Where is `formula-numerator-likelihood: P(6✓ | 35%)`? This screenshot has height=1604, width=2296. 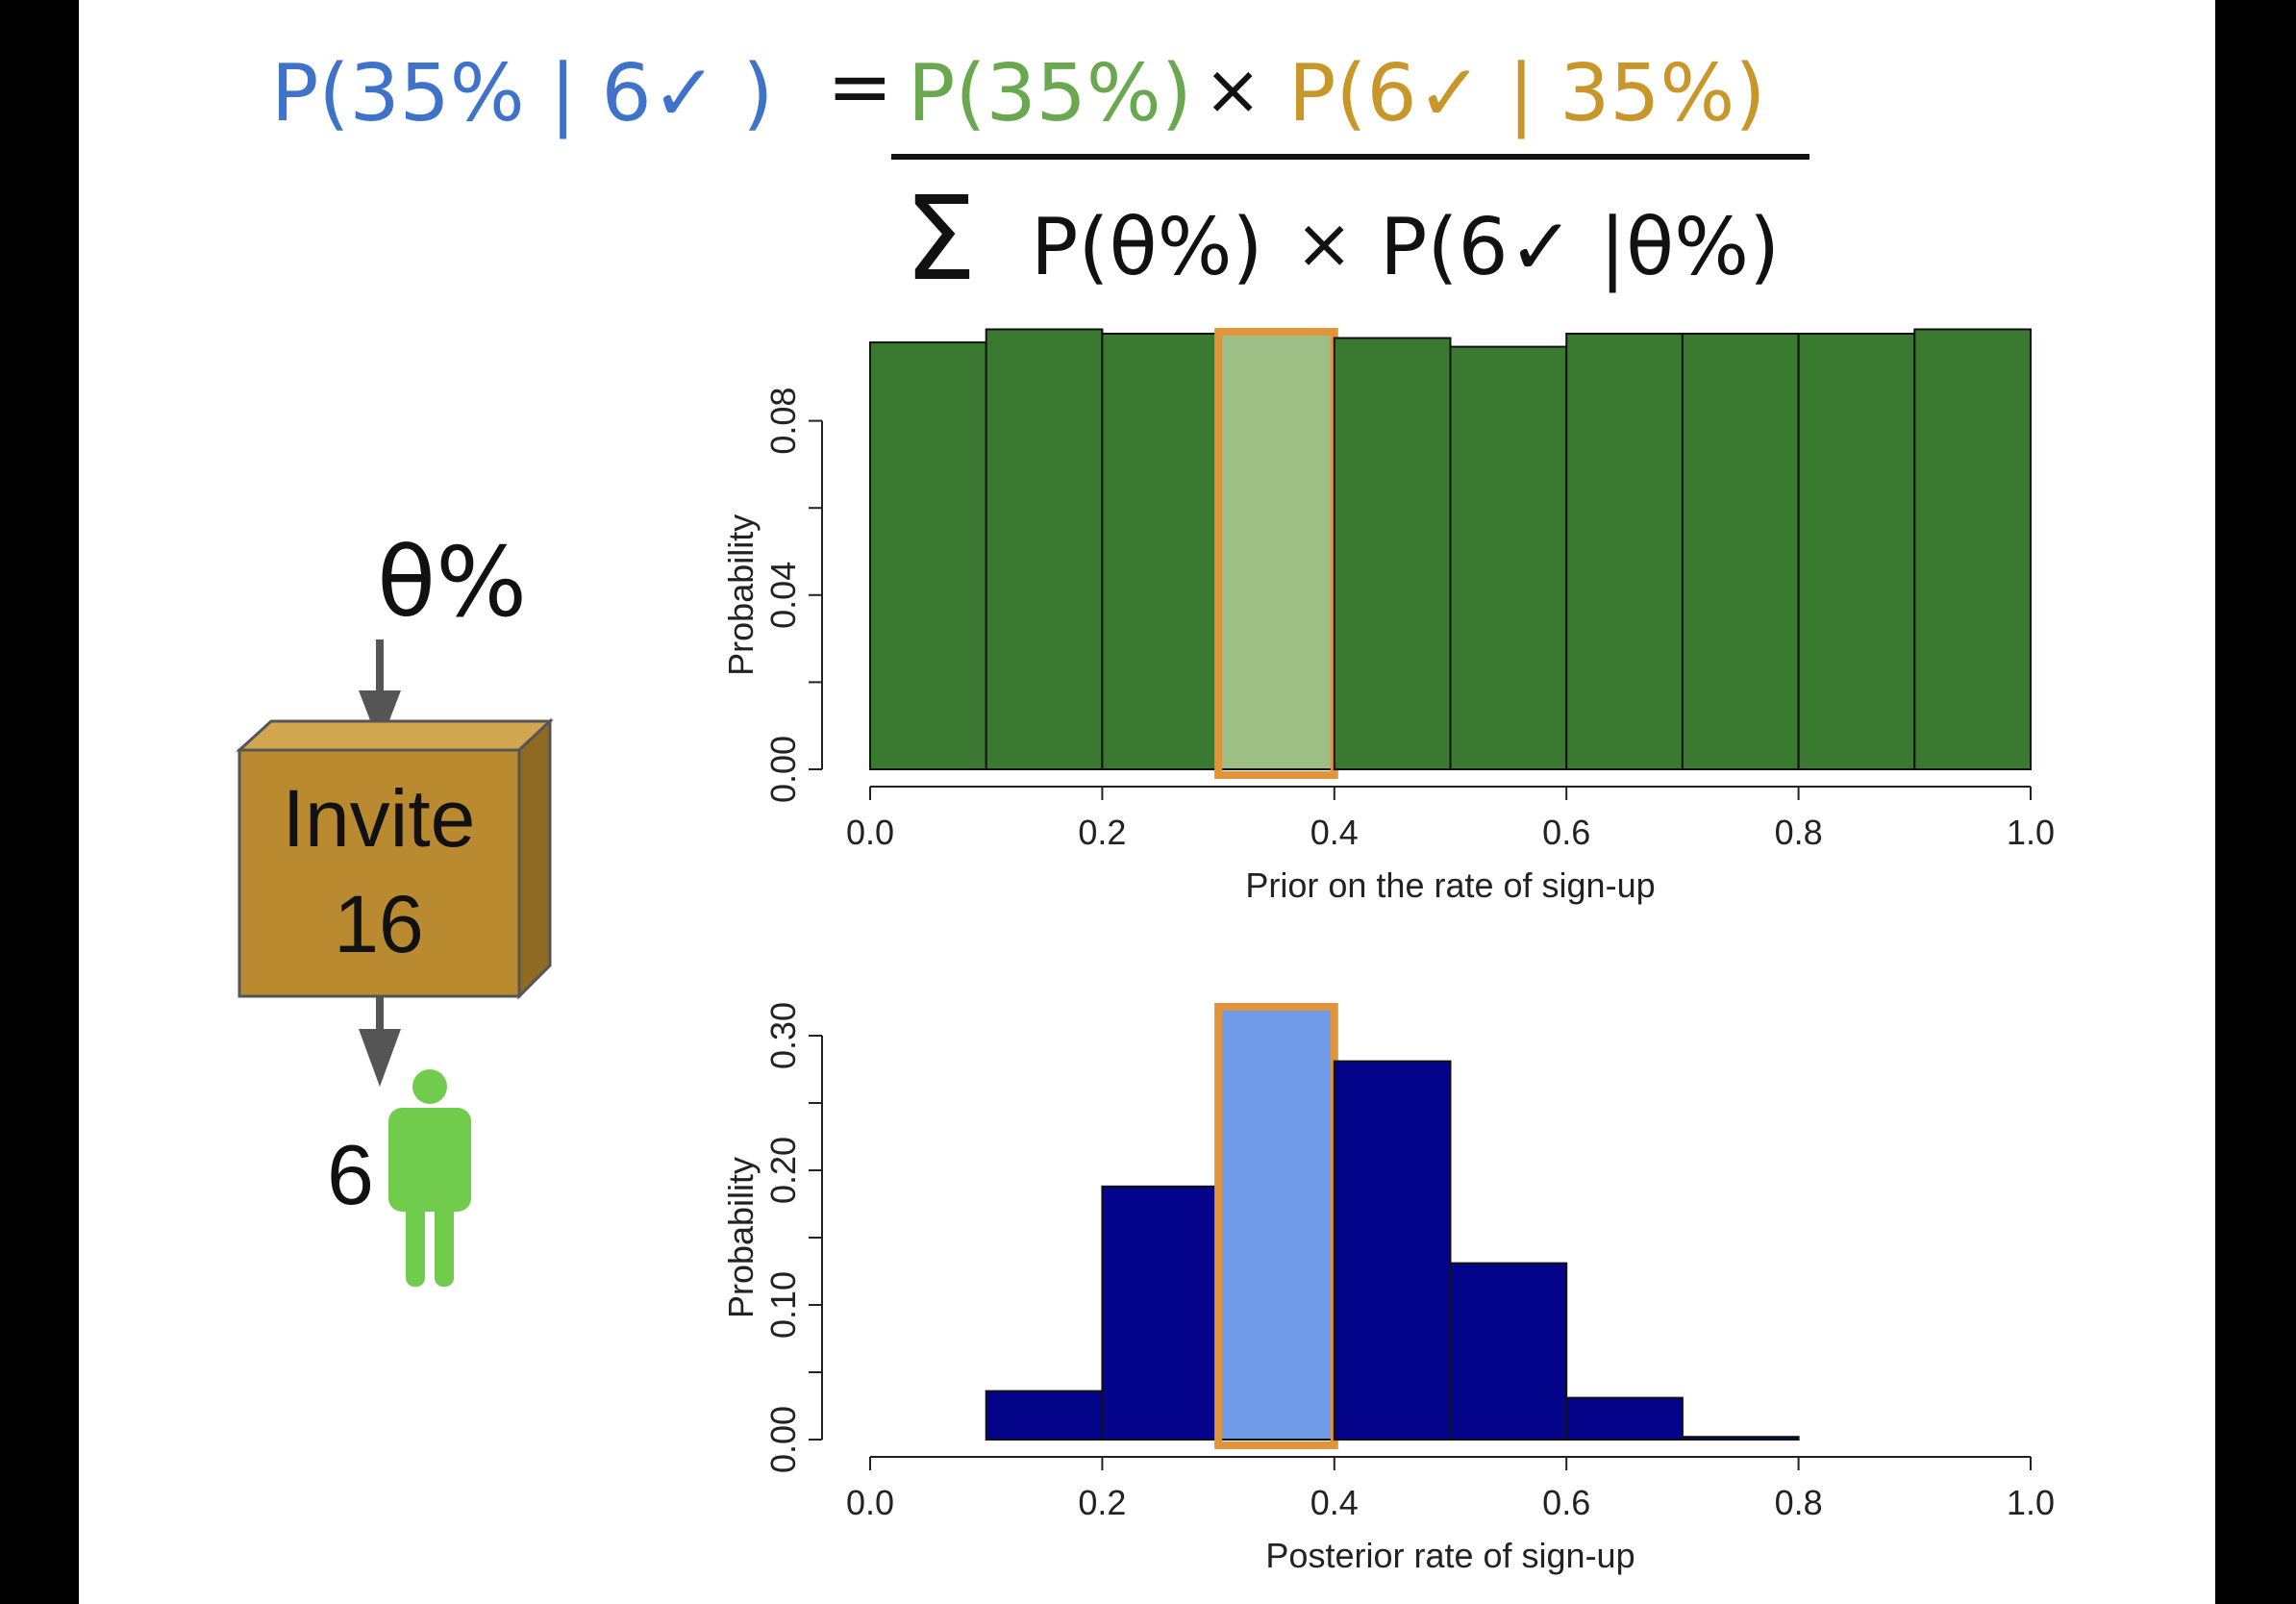
formula-numerator-likelihood: P(6✓ | 35%) is located at coordinates (1526, 93).